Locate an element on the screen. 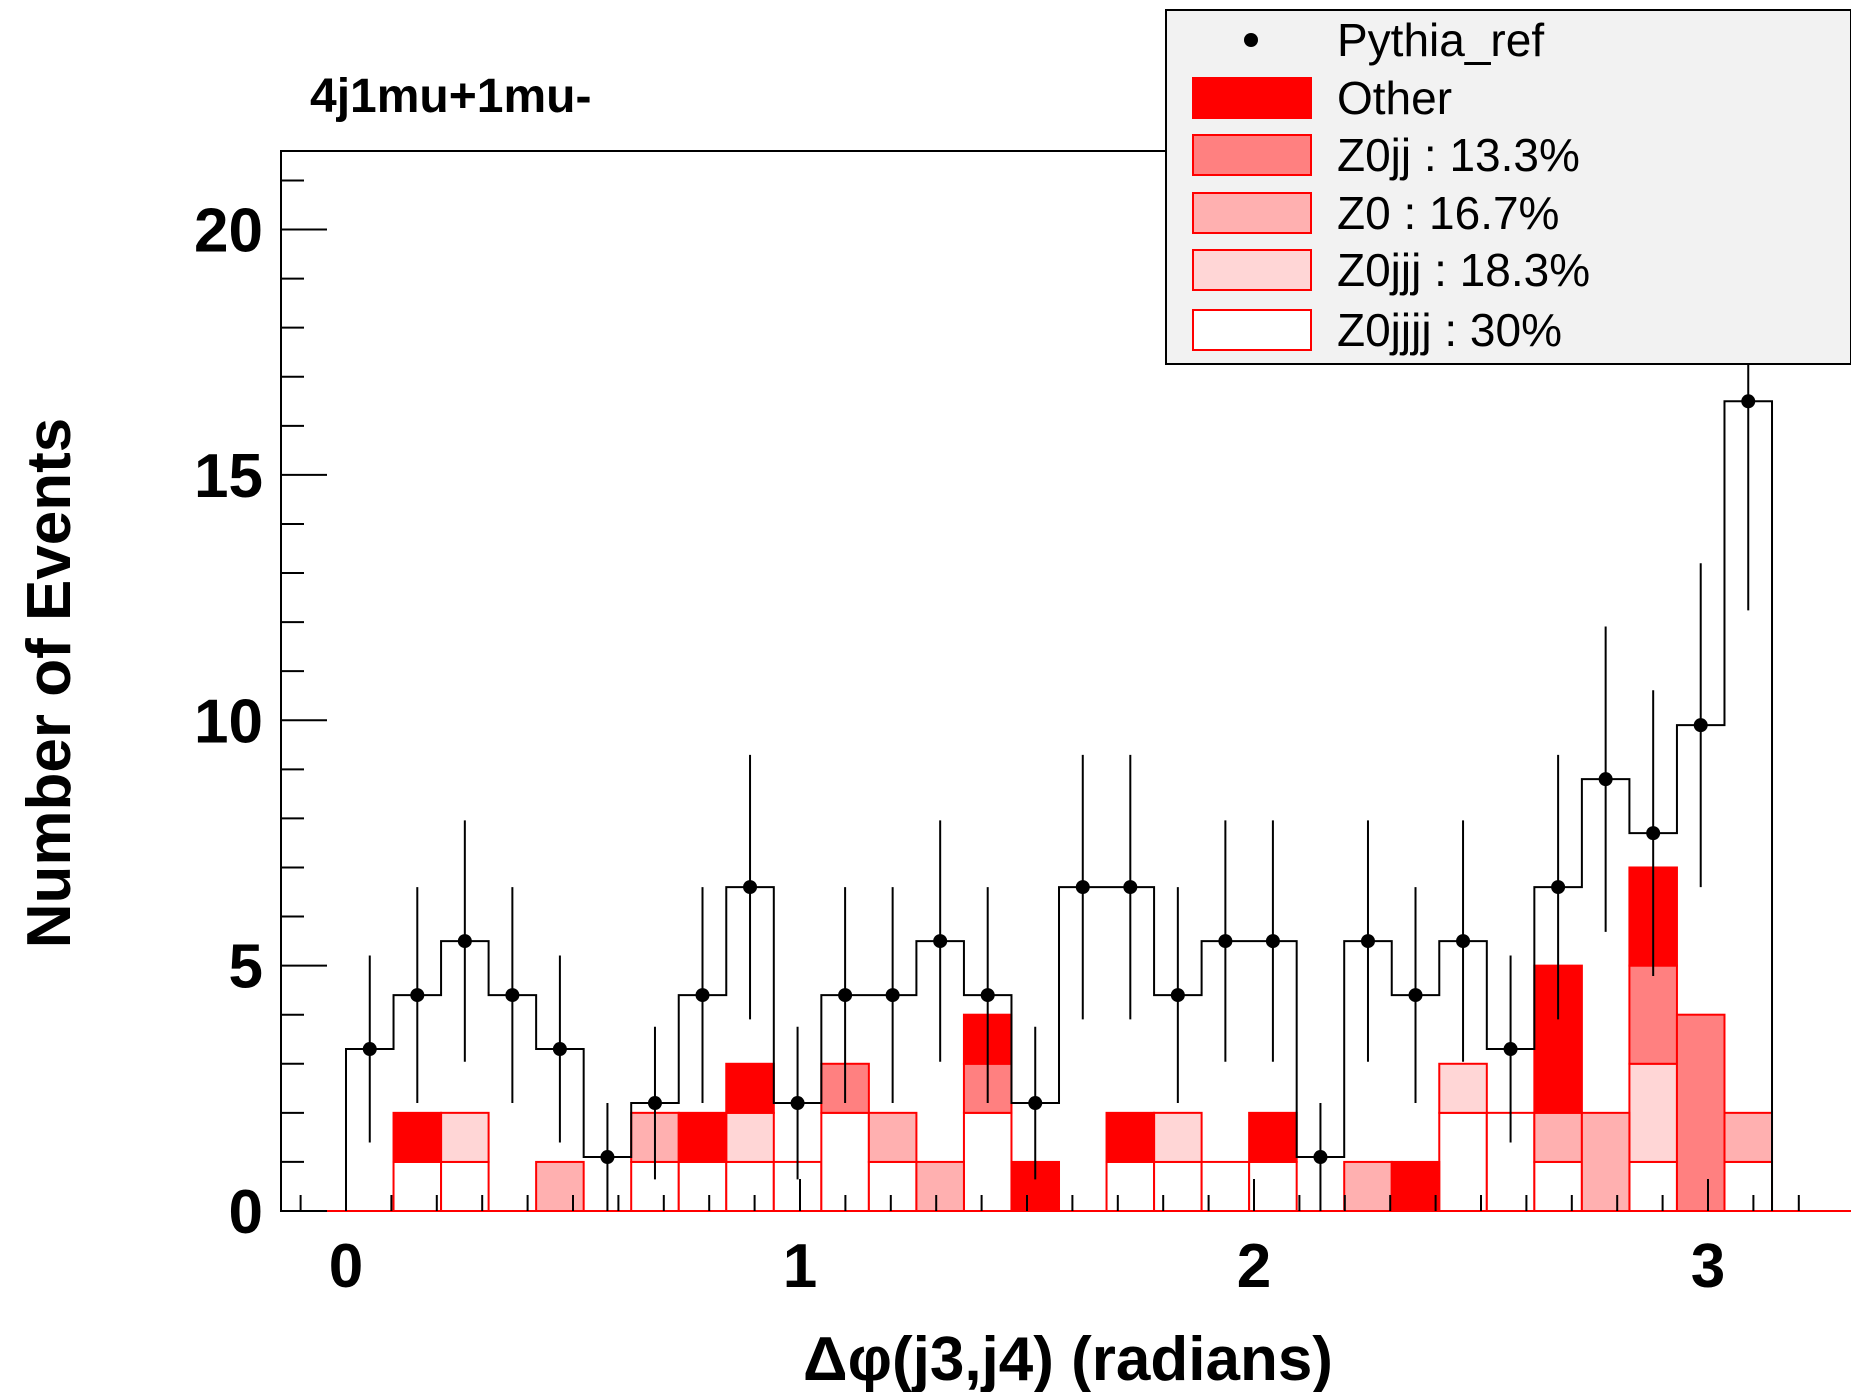 The image size is (1851, 1392). stack-bar-s2-b21 is located at coordinates (1368, 1186).